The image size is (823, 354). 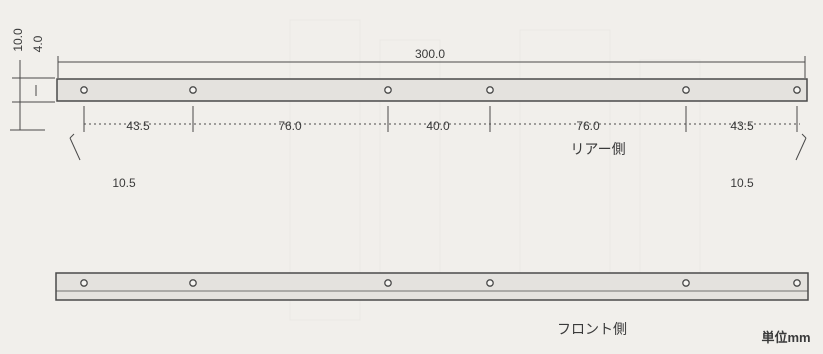 I want to click on edge-offset-leaders, so click(x=438, y=147).